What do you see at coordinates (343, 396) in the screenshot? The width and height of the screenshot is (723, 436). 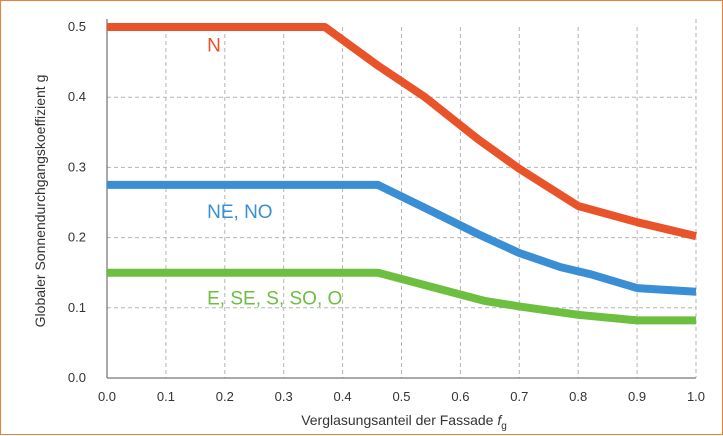 I see `x-tick-label: 0.4` at bounding box center [343, 396].